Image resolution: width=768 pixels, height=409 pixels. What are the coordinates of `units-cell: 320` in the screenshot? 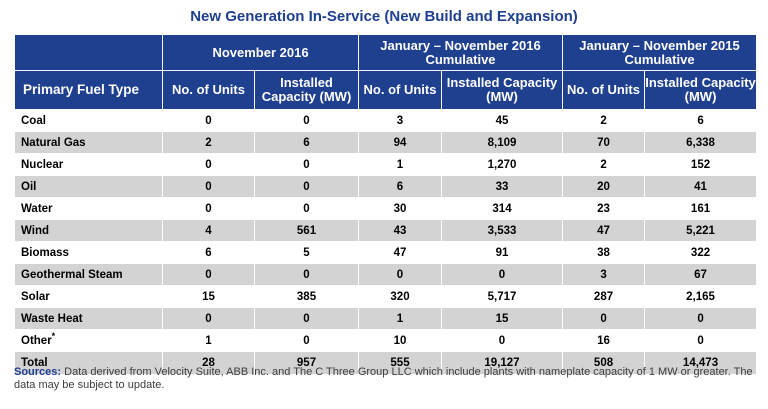 It's located at (400, 296).